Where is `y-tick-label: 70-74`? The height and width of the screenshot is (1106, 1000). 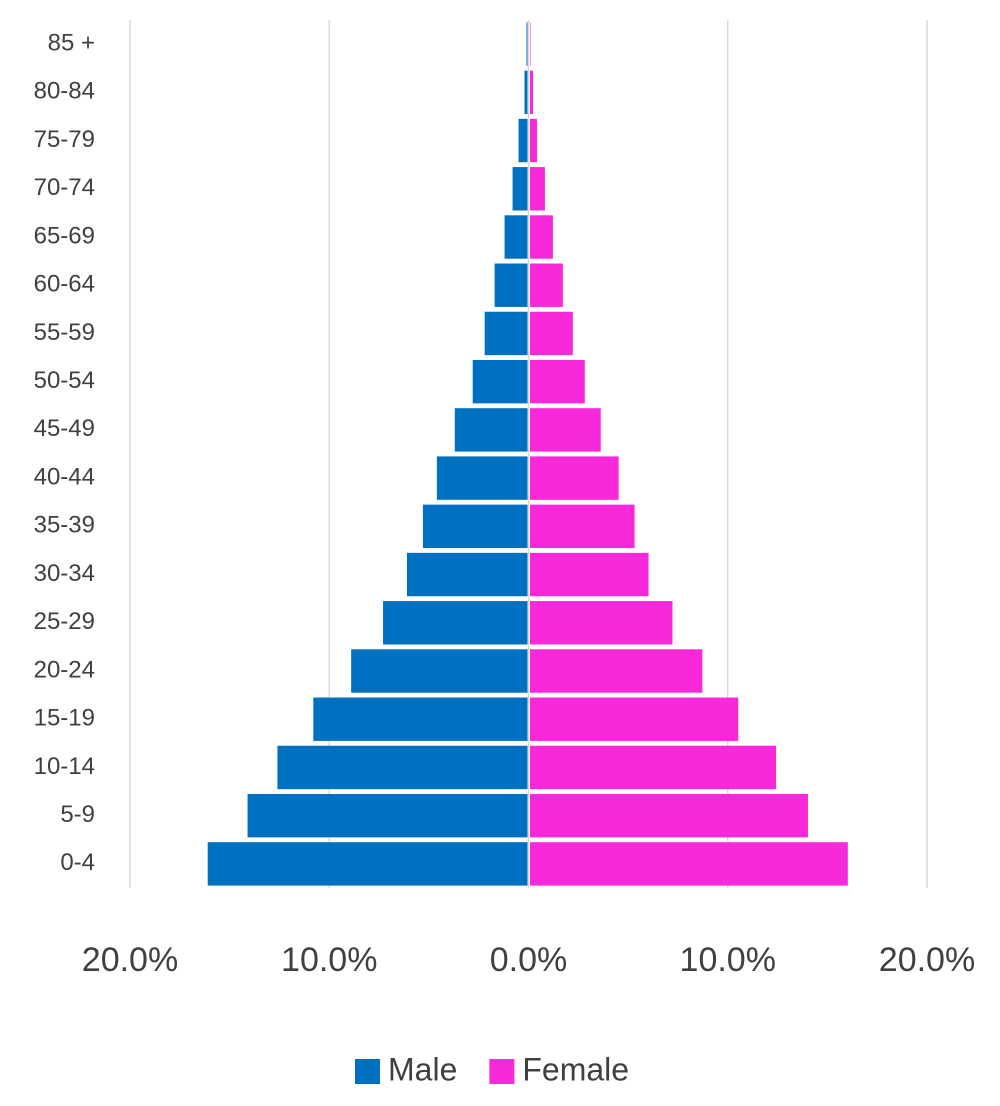 y-tick-label: 70-74 is located at coordinates (64, 187).